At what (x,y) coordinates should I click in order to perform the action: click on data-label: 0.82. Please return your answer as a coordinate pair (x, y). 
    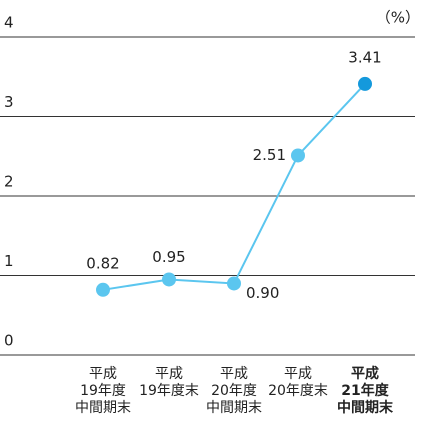
    Looking at the image, I should click on (102, 263).